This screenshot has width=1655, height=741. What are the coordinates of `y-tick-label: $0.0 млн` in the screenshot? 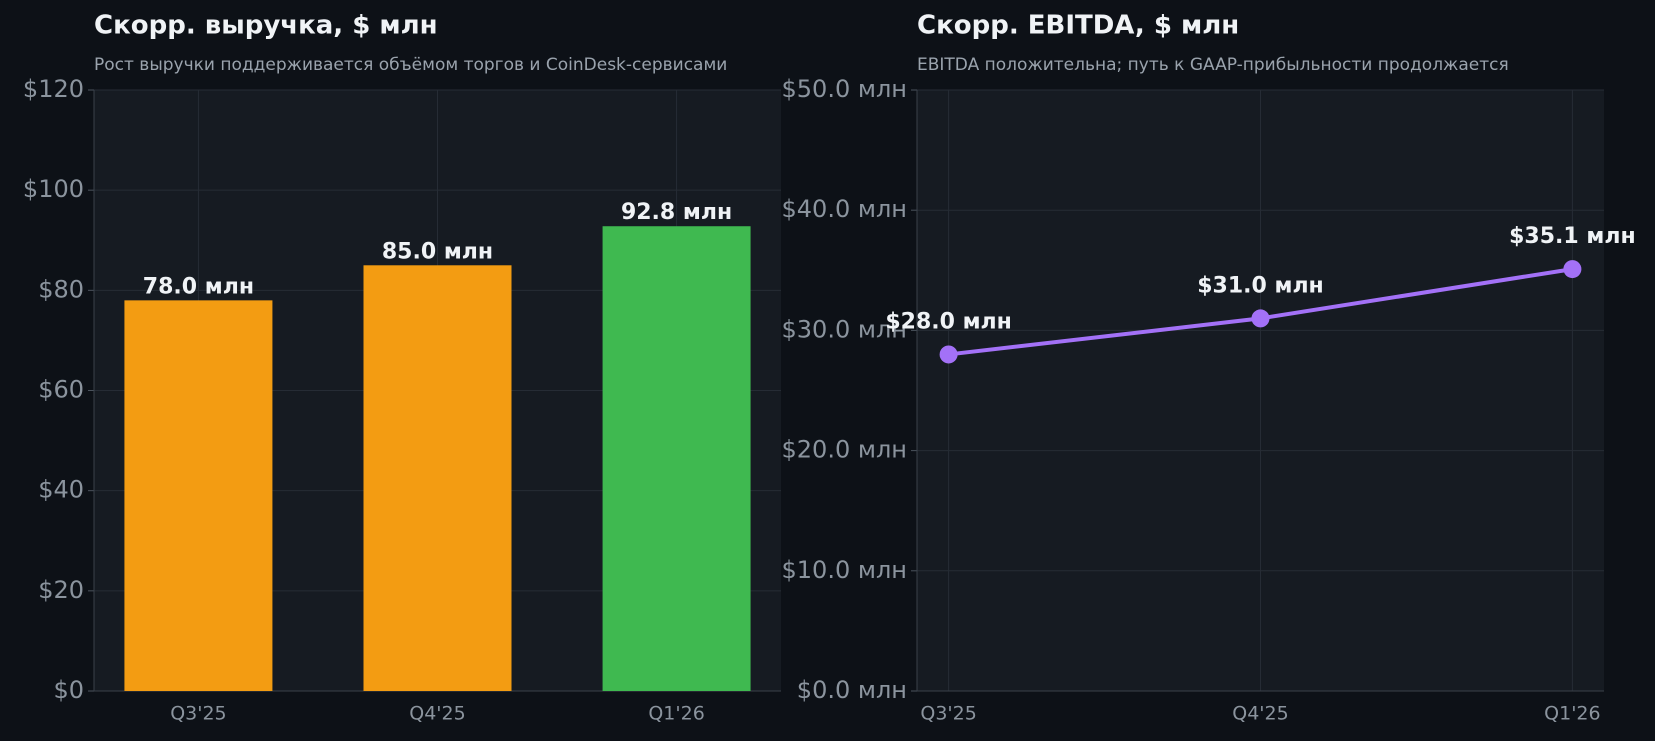 It's located at (852, 690).